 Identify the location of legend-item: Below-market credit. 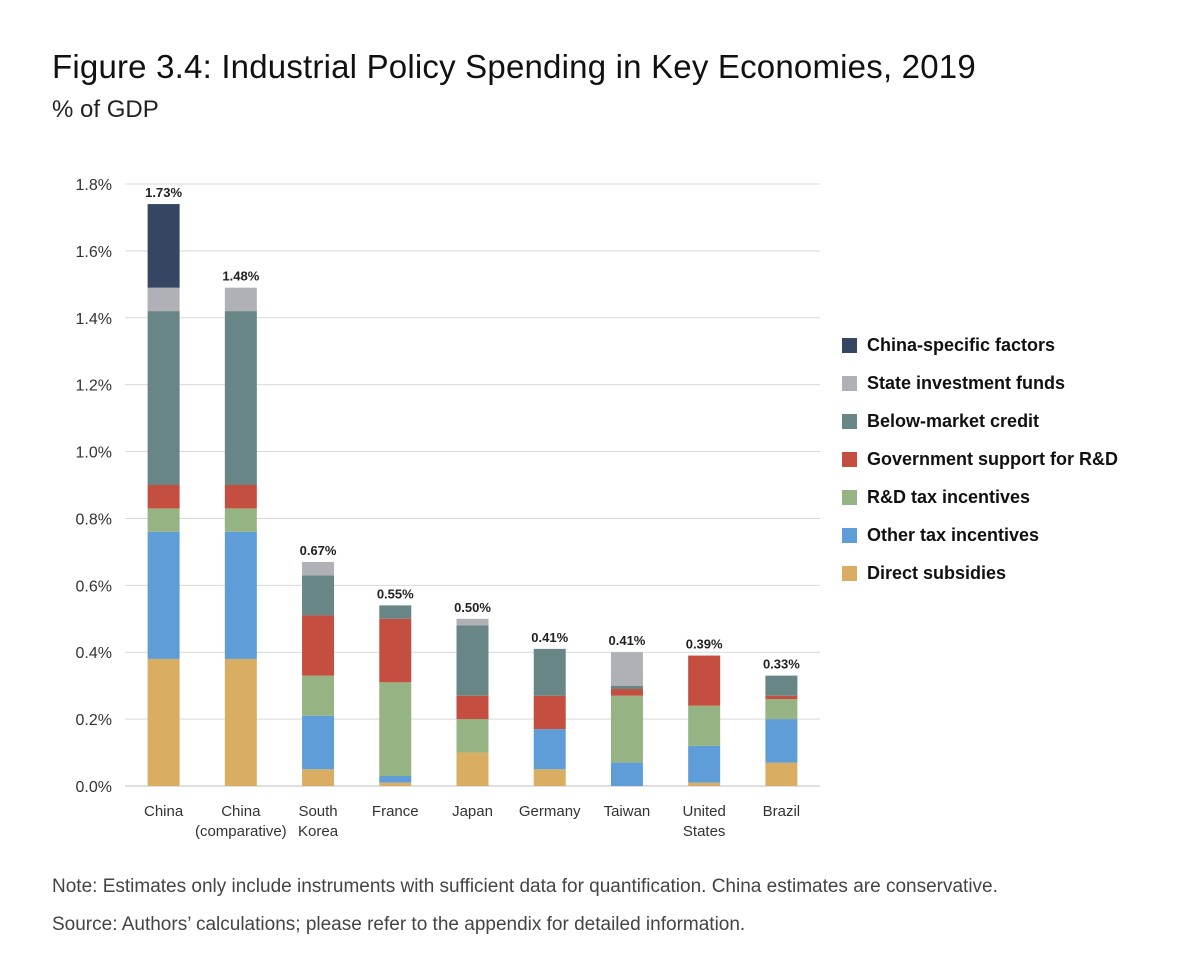
(980, 421).